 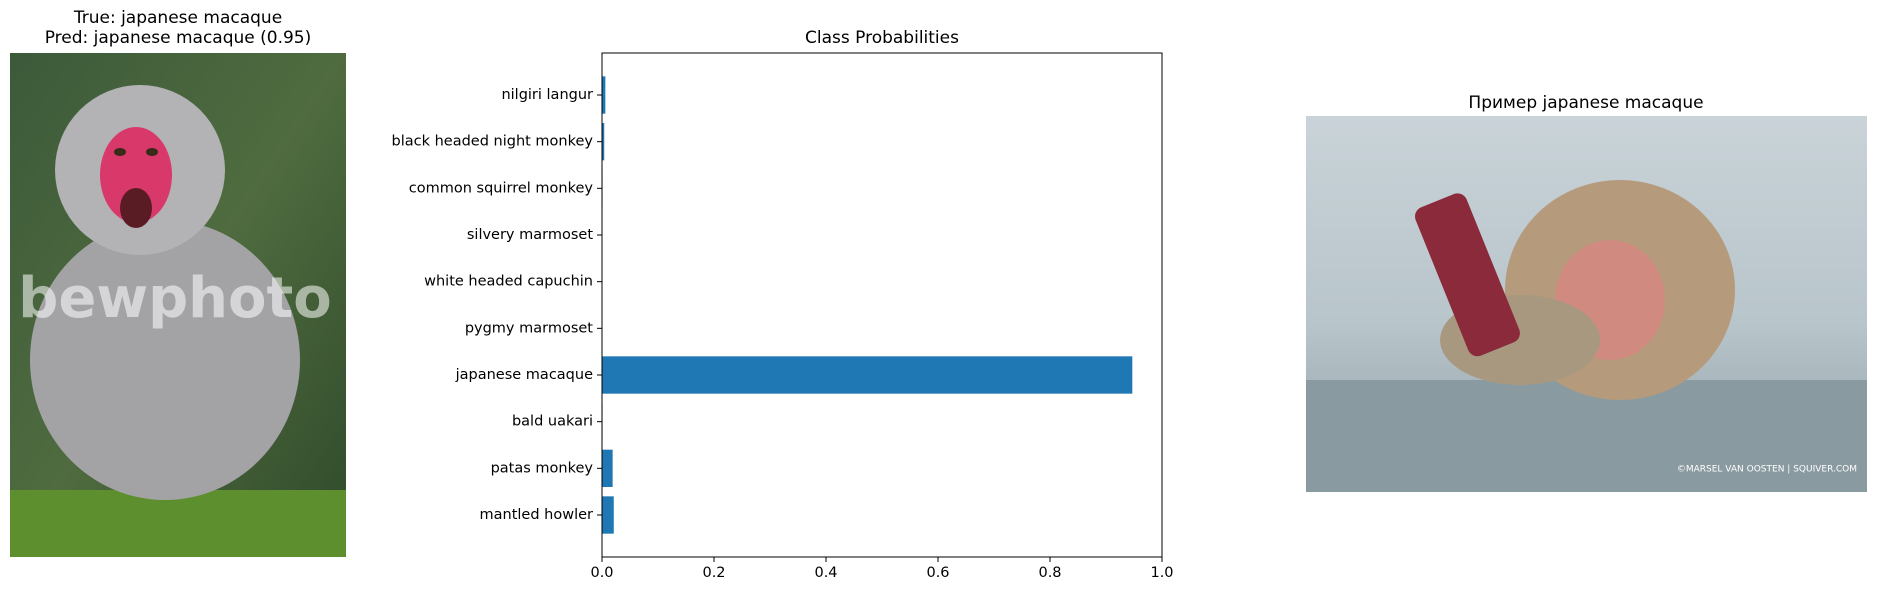 I want to click on left-title: Pred: japanese macaque (0.95), so click(x=178, y=38).